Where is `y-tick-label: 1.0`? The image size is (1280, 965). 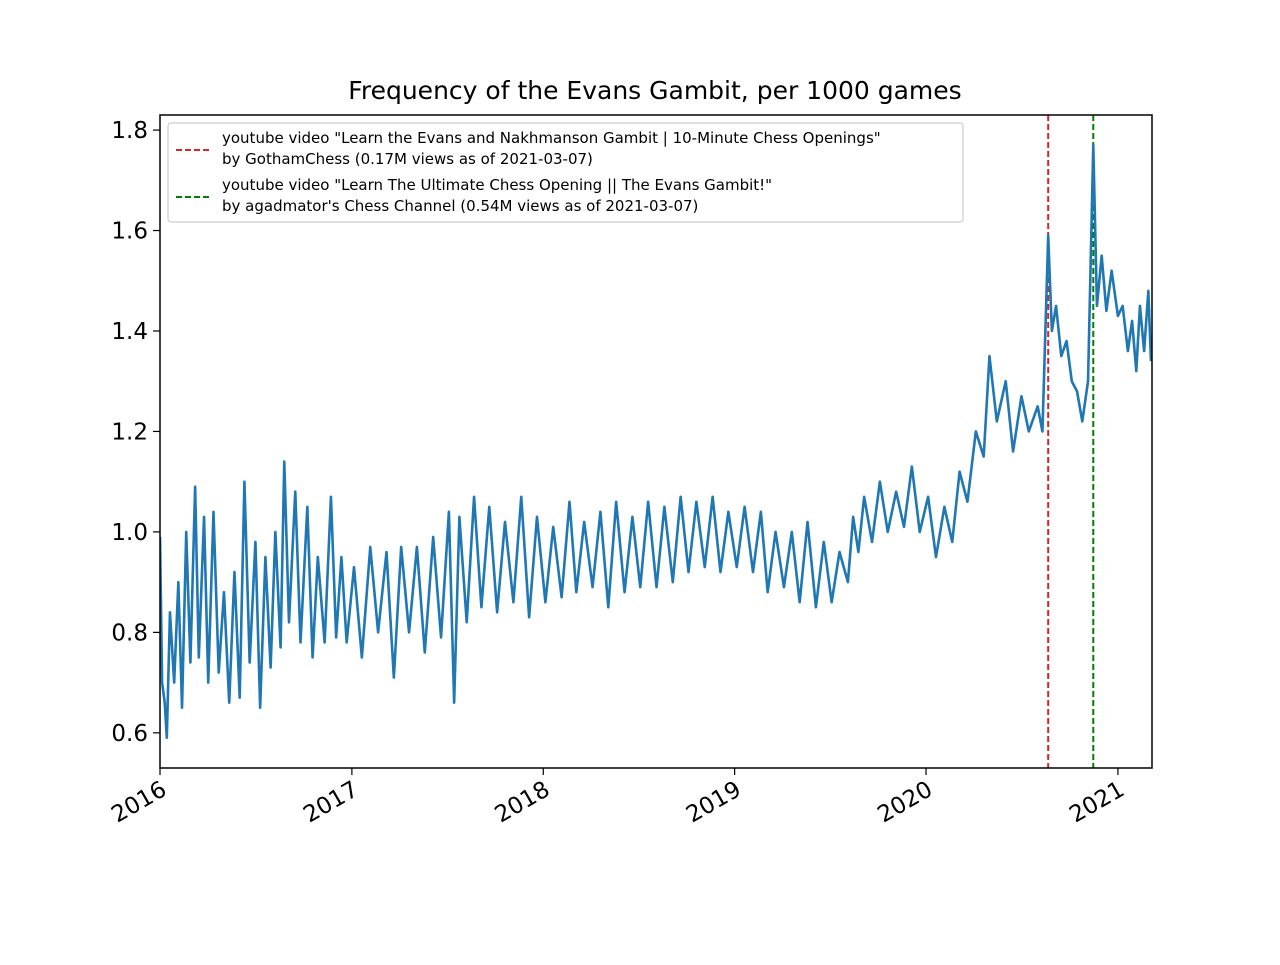 y-tick-label: 1.0 is located at coordinates (129, 533).